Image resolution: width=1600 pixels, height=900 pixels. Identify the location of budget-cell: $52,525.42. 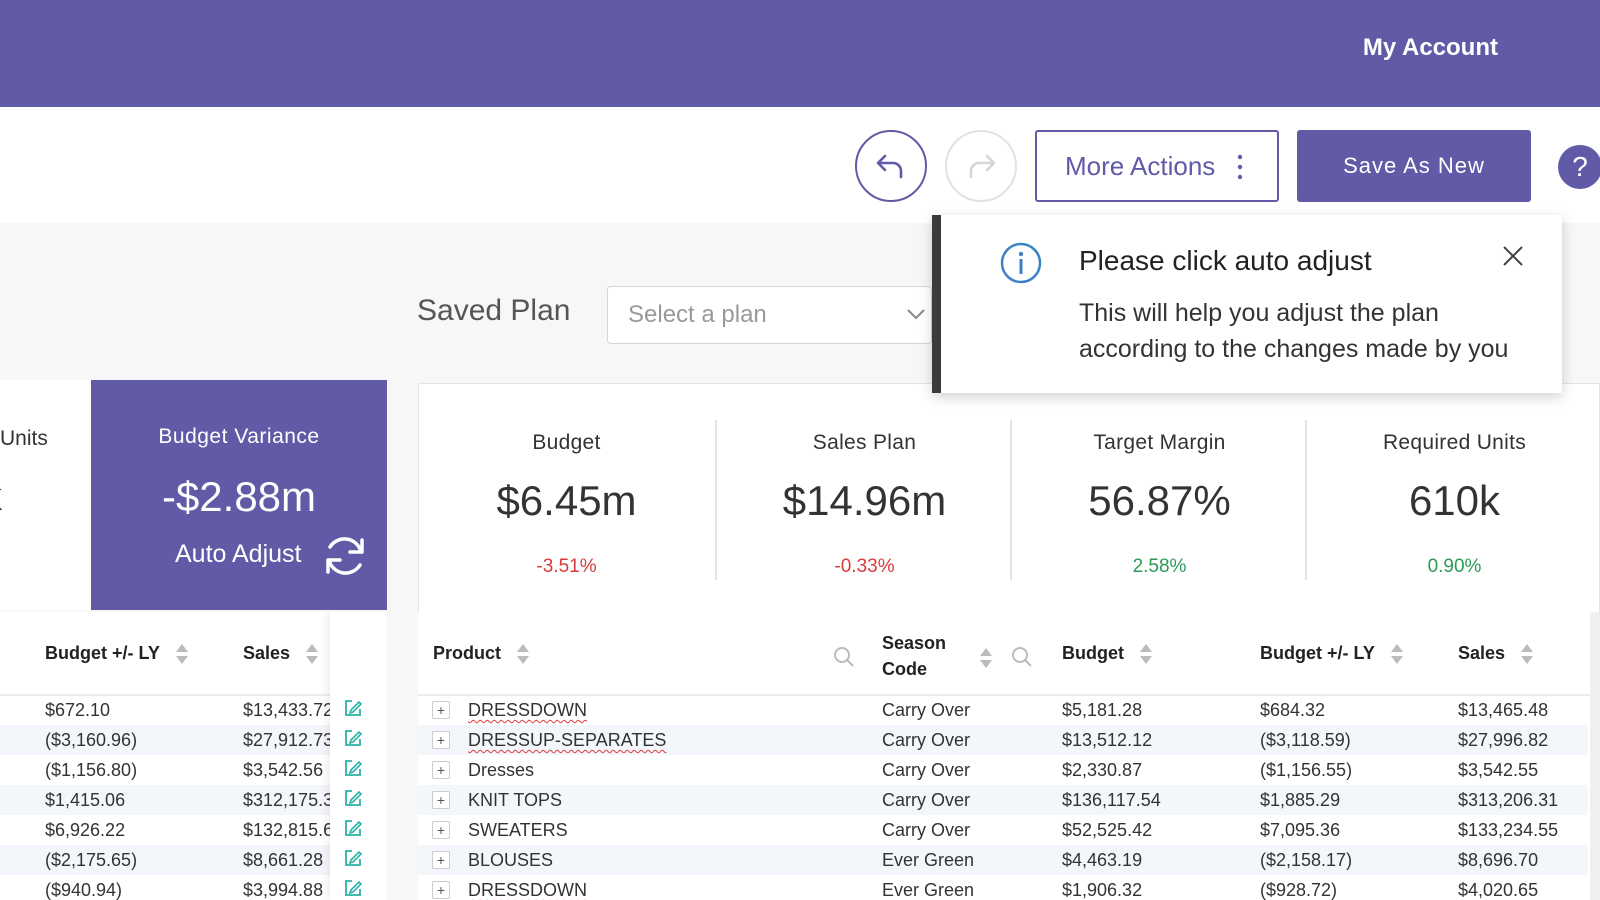
(1107, 830).